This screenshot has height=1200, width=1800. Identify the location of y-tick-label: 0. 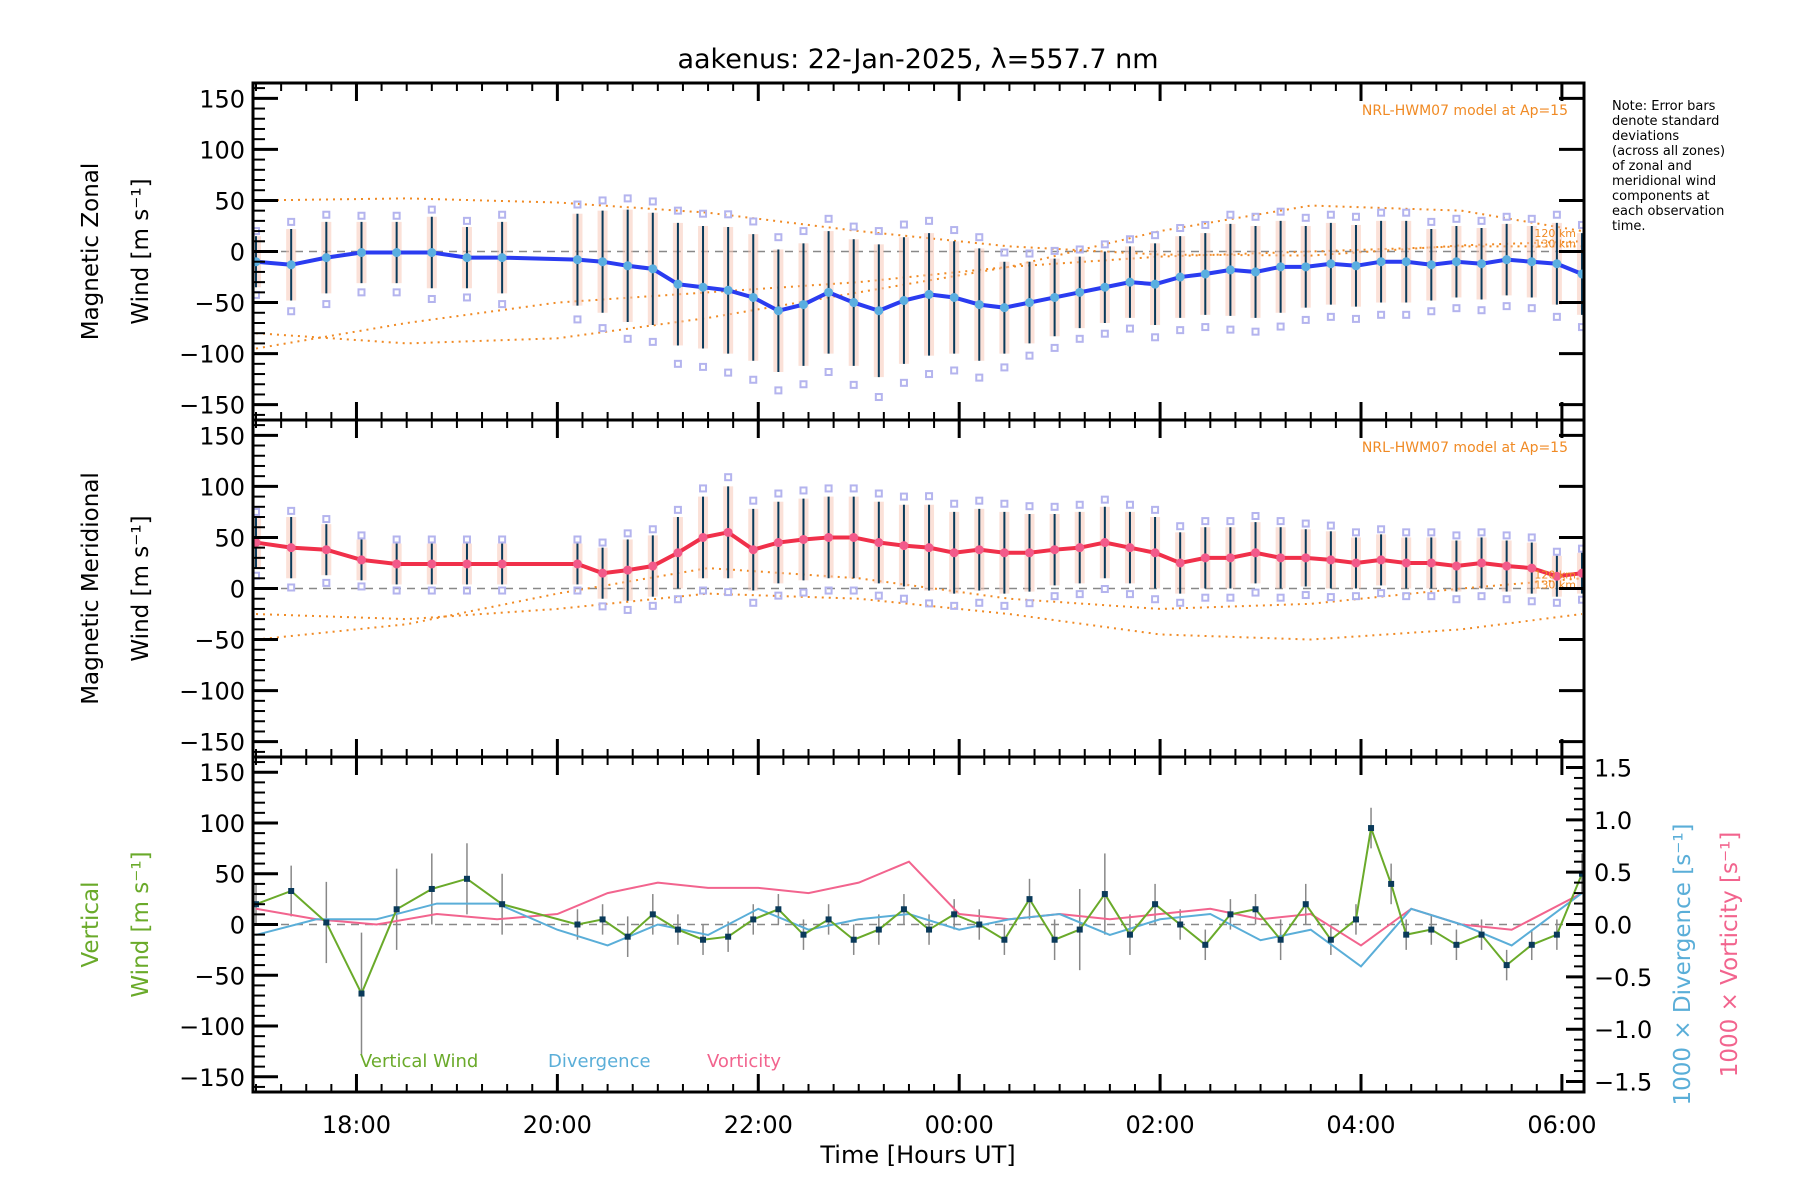
(237, 926).